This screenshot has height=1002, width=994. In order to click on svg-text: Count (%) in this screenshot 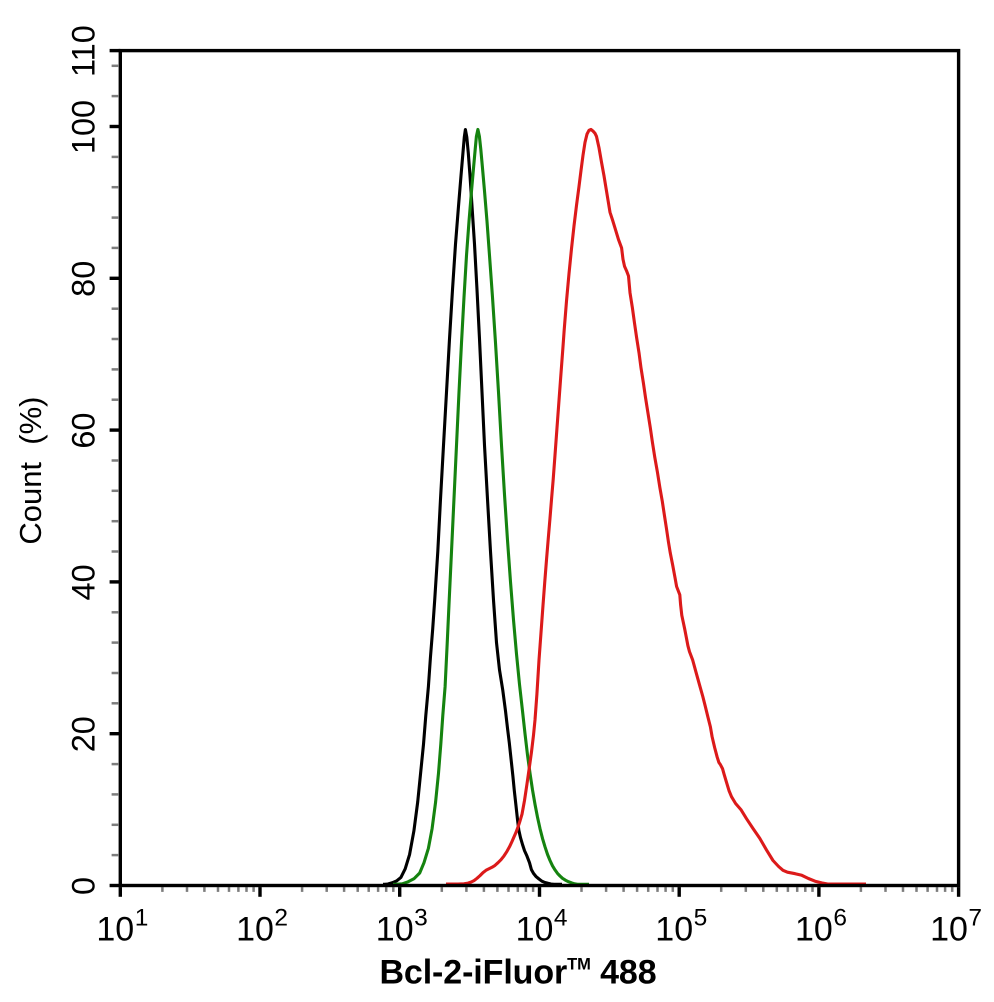, I will do `click(30, 471)`.